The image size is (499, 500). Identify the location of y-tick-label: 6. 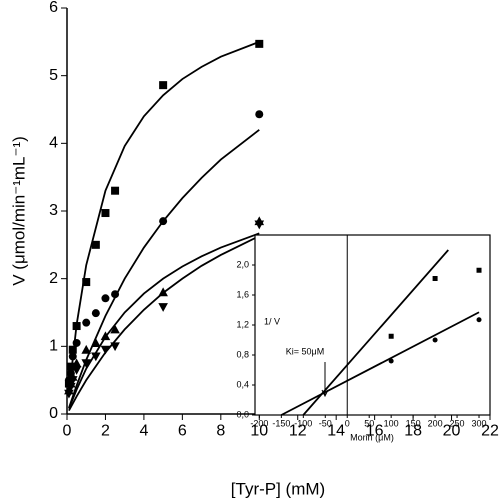
(53, 8).